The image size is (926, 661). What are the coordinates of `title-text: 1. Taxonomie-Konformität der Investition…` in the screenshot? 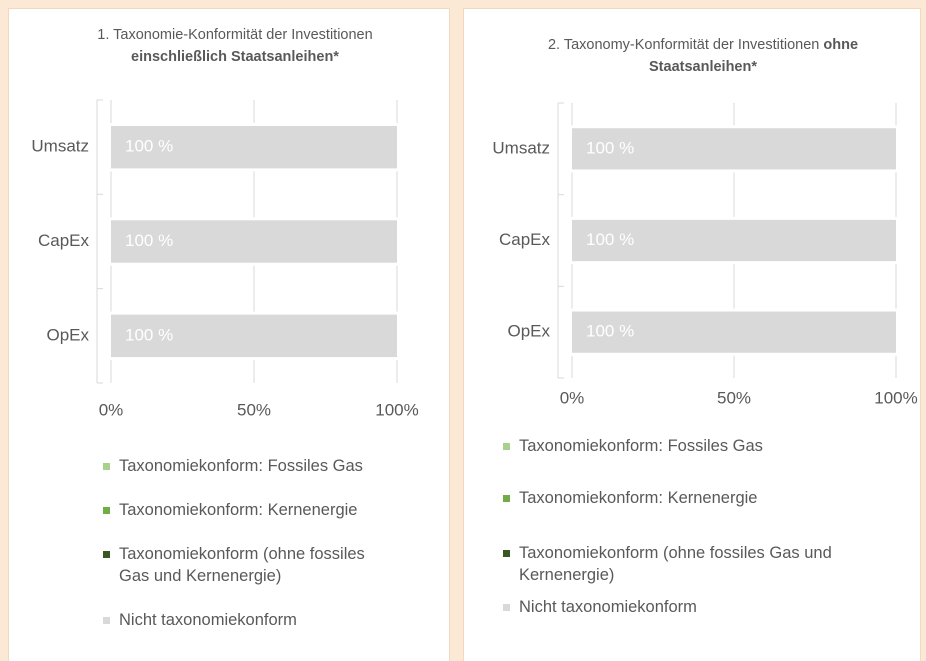 It's located at (235, 35).